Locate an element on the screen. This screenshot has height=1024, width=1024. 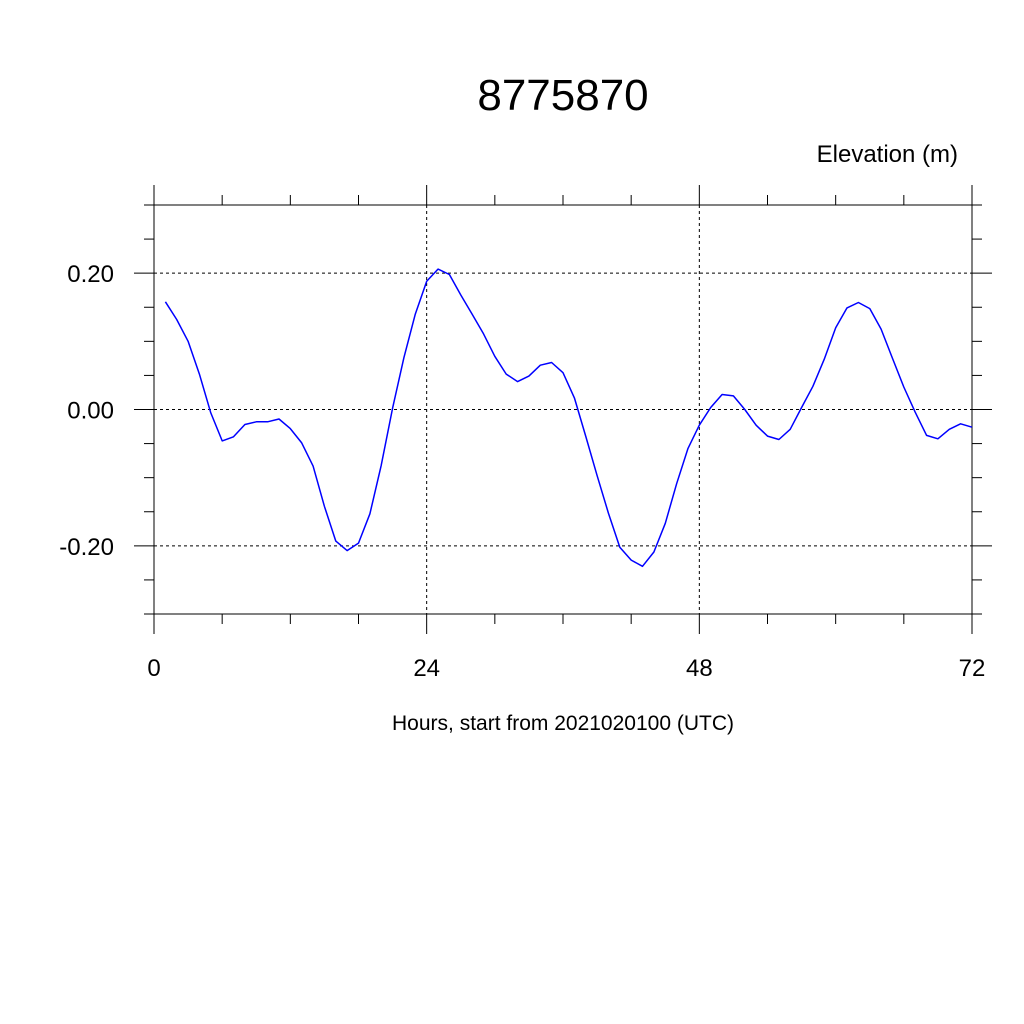
x-tick-label: 0 is located at coordinates (153, 668).